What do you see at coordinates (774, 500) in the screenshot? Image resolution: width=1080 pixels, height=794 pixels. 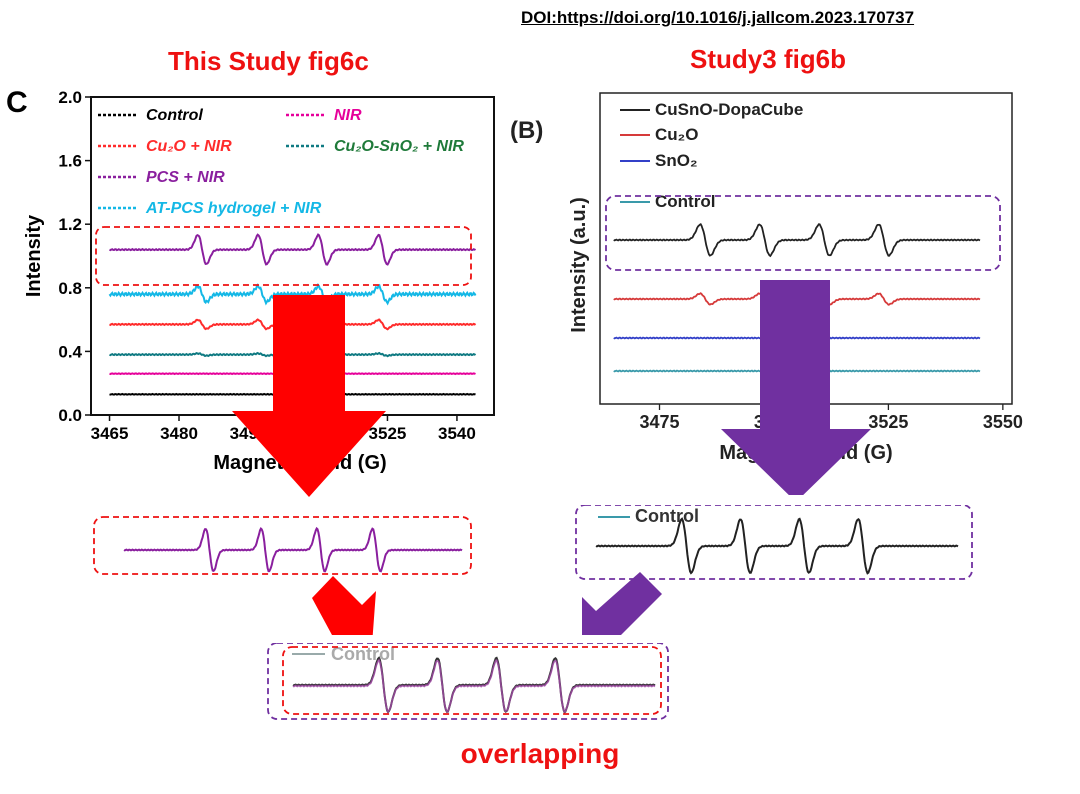 I see `crop-right-clip` at bounding box center [774, 500].